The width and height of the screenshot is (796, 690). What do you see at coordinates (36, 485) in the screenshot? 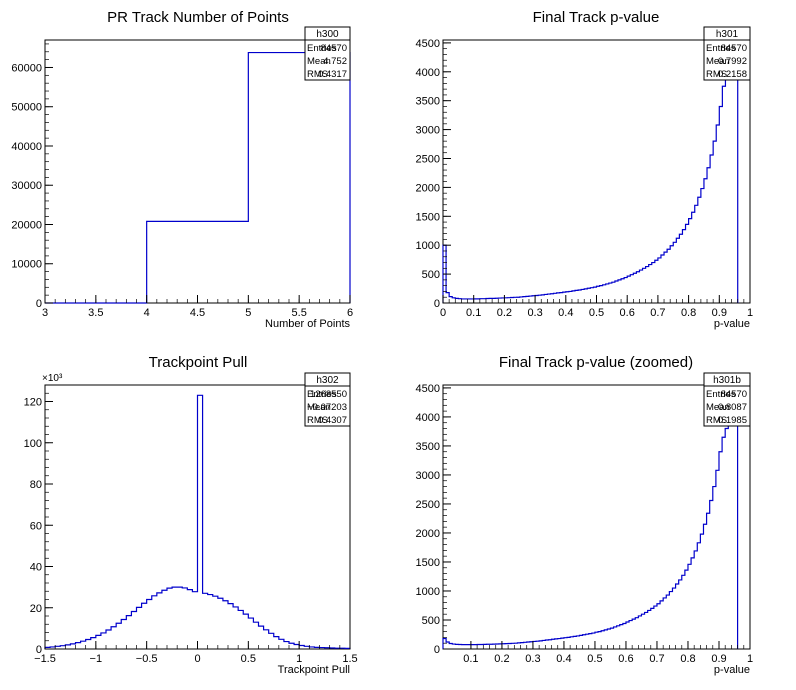
I see `y-tick-label: 80` at bounding box center [36, 485].